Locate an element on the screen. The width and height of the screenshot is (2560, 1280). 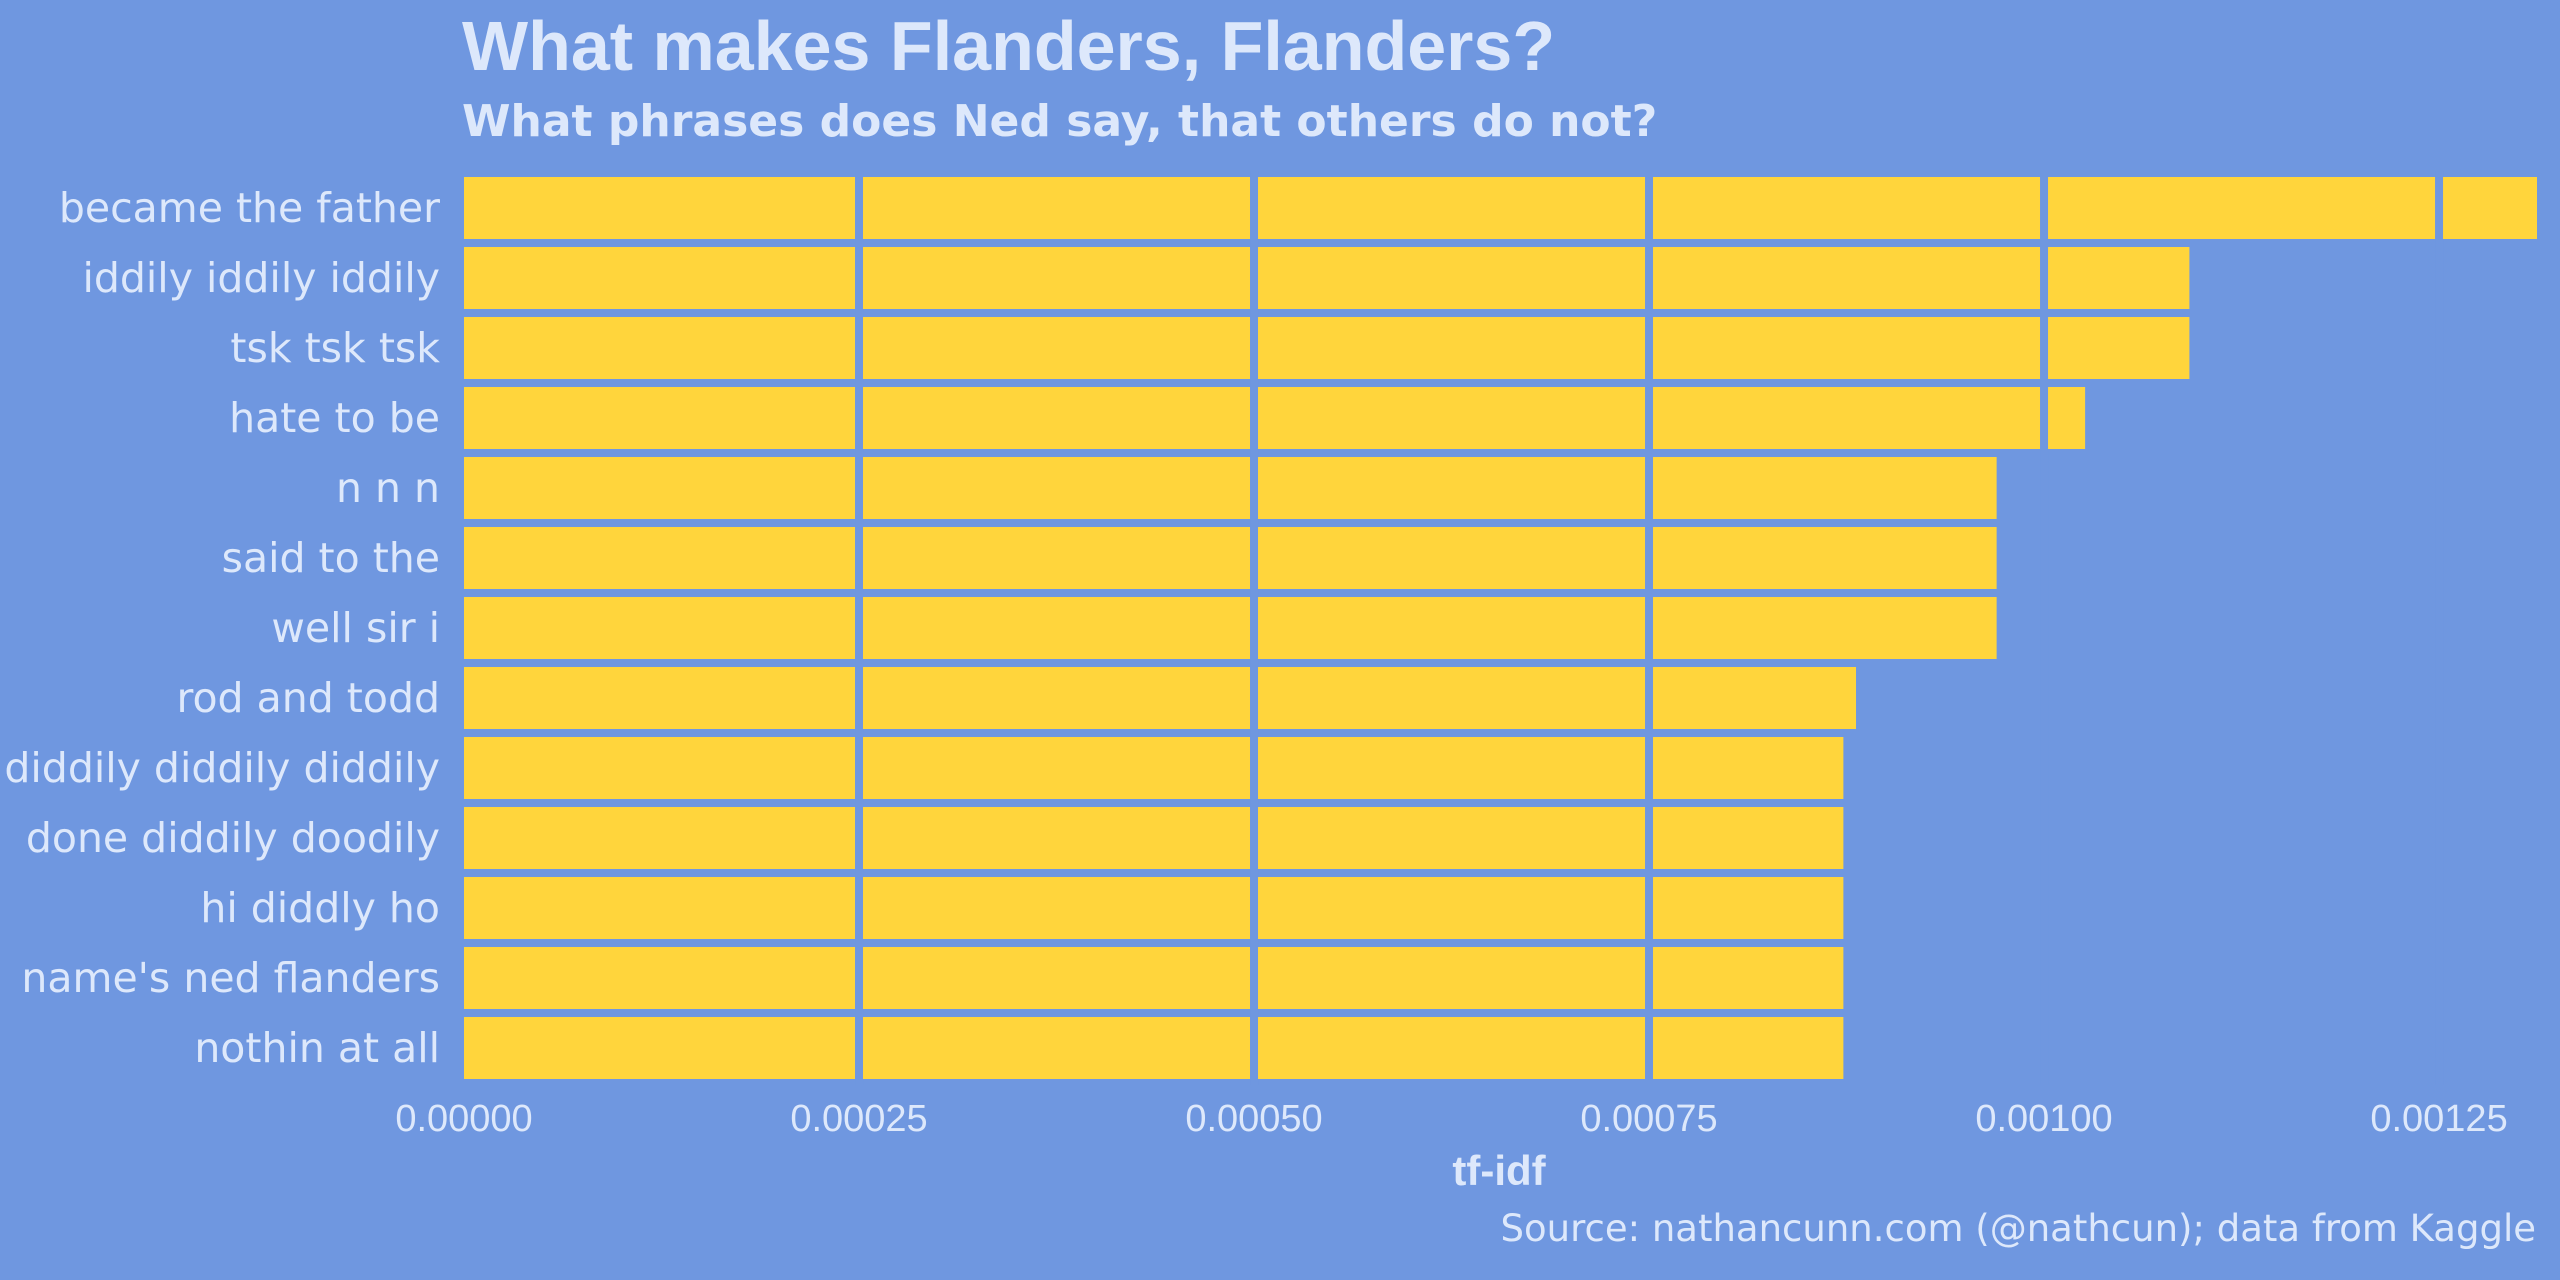
chart-title: What makes Flanders, Flanders? is located at coordinates (1009, 46).